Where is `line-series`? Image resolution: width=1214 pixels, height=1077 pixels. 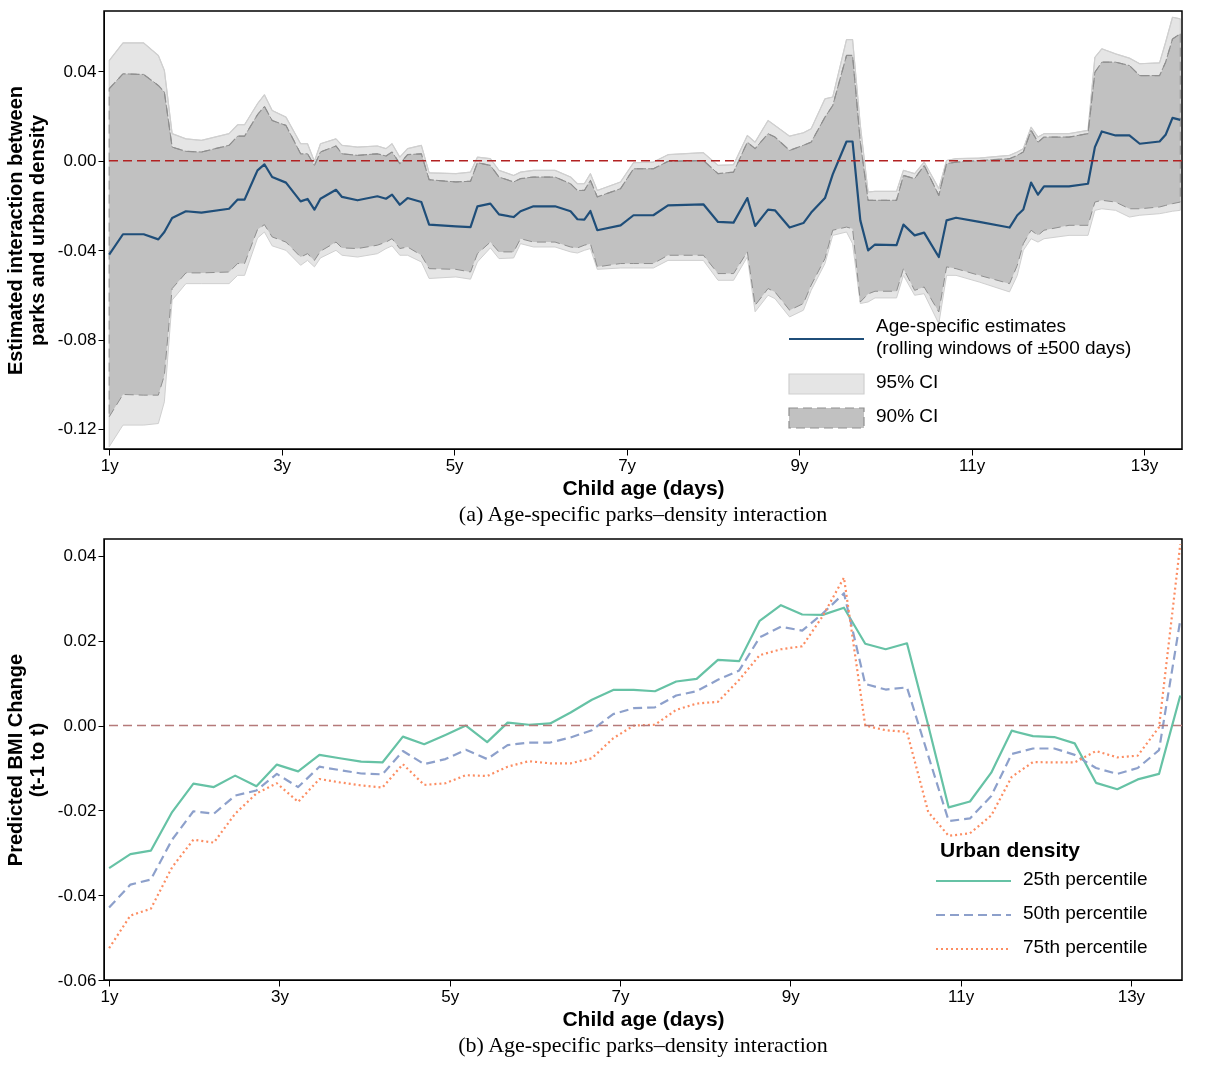
line-series is located at coordinates (645, 187).